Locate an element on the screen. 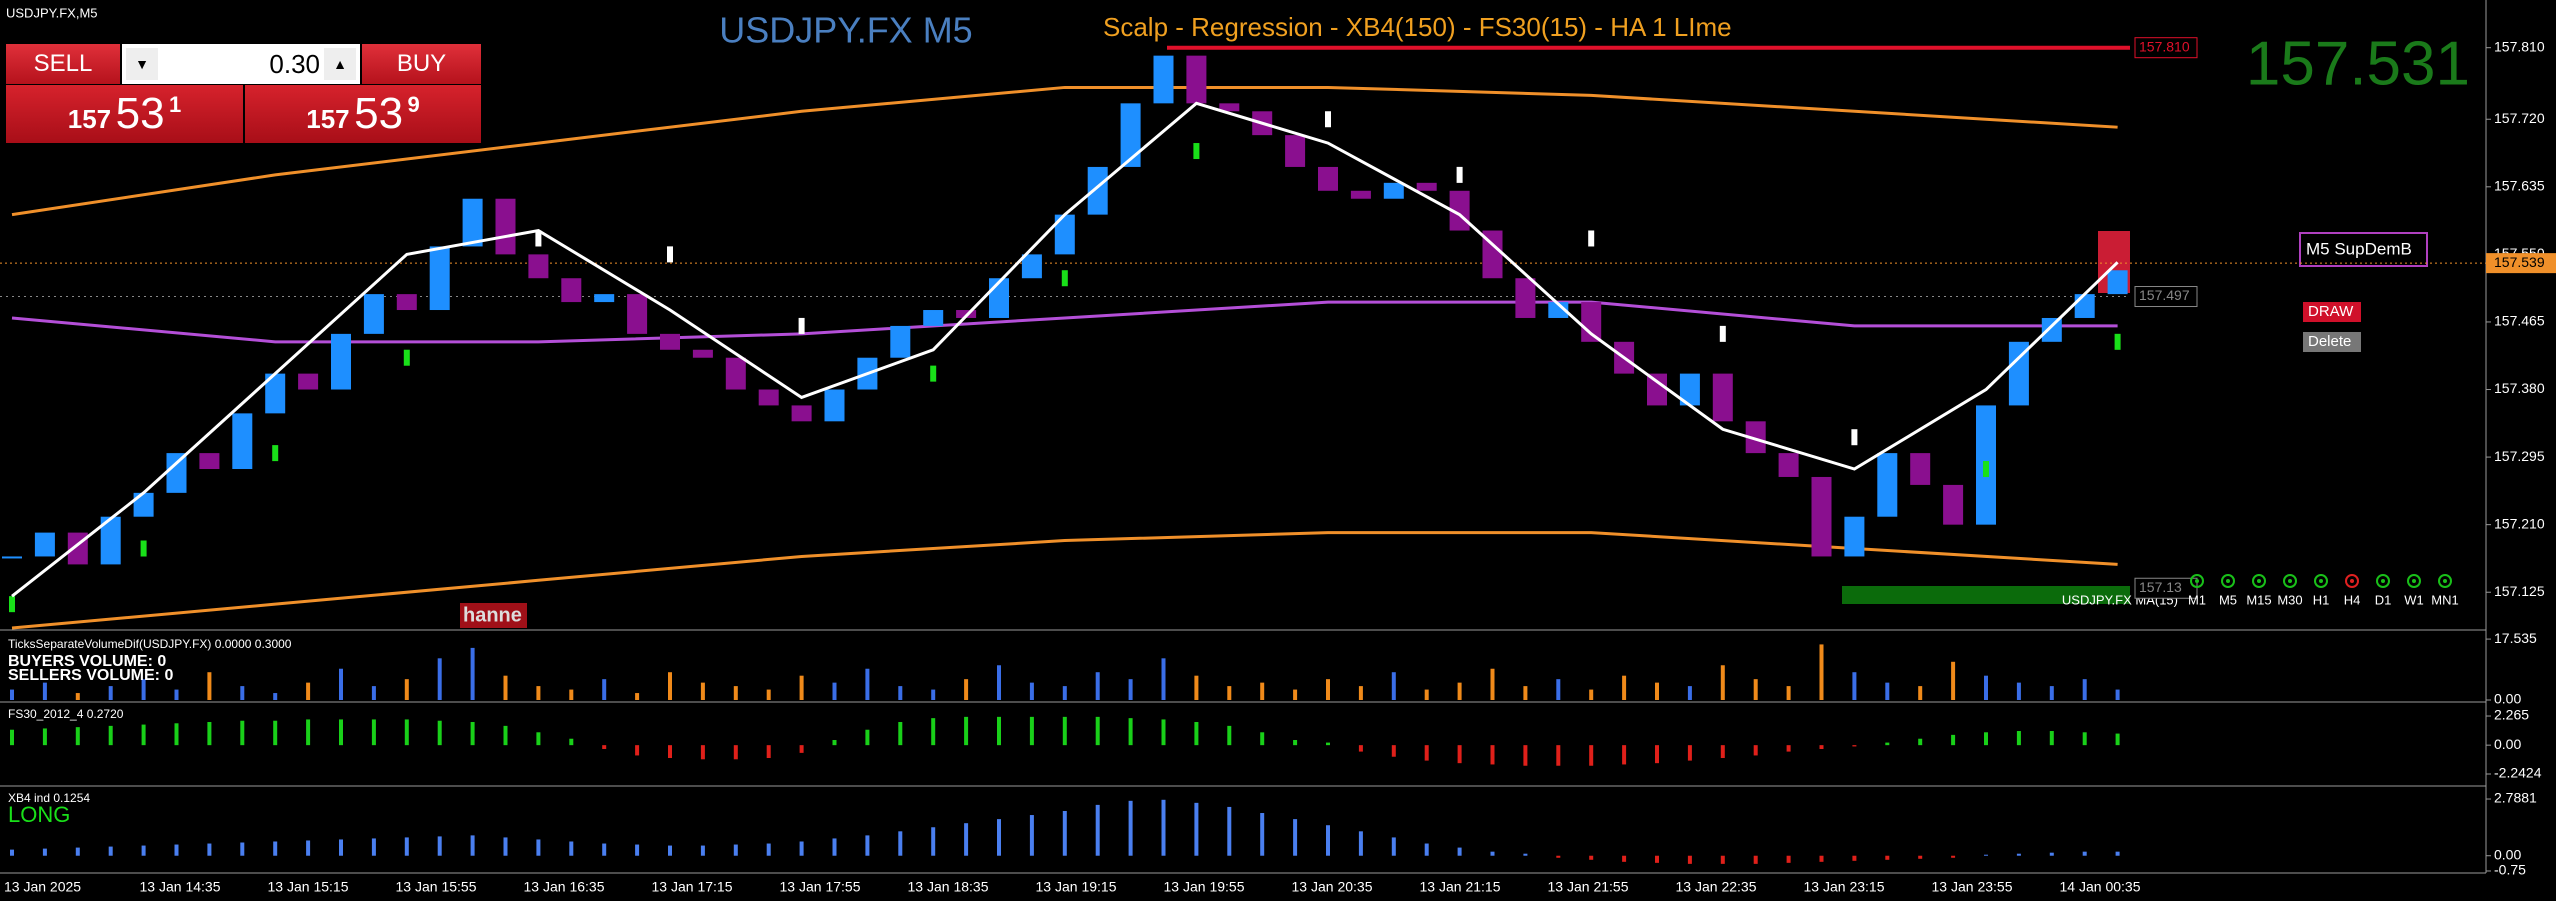  sell-price: 157 53 1 is located at coordinates (124, 114).